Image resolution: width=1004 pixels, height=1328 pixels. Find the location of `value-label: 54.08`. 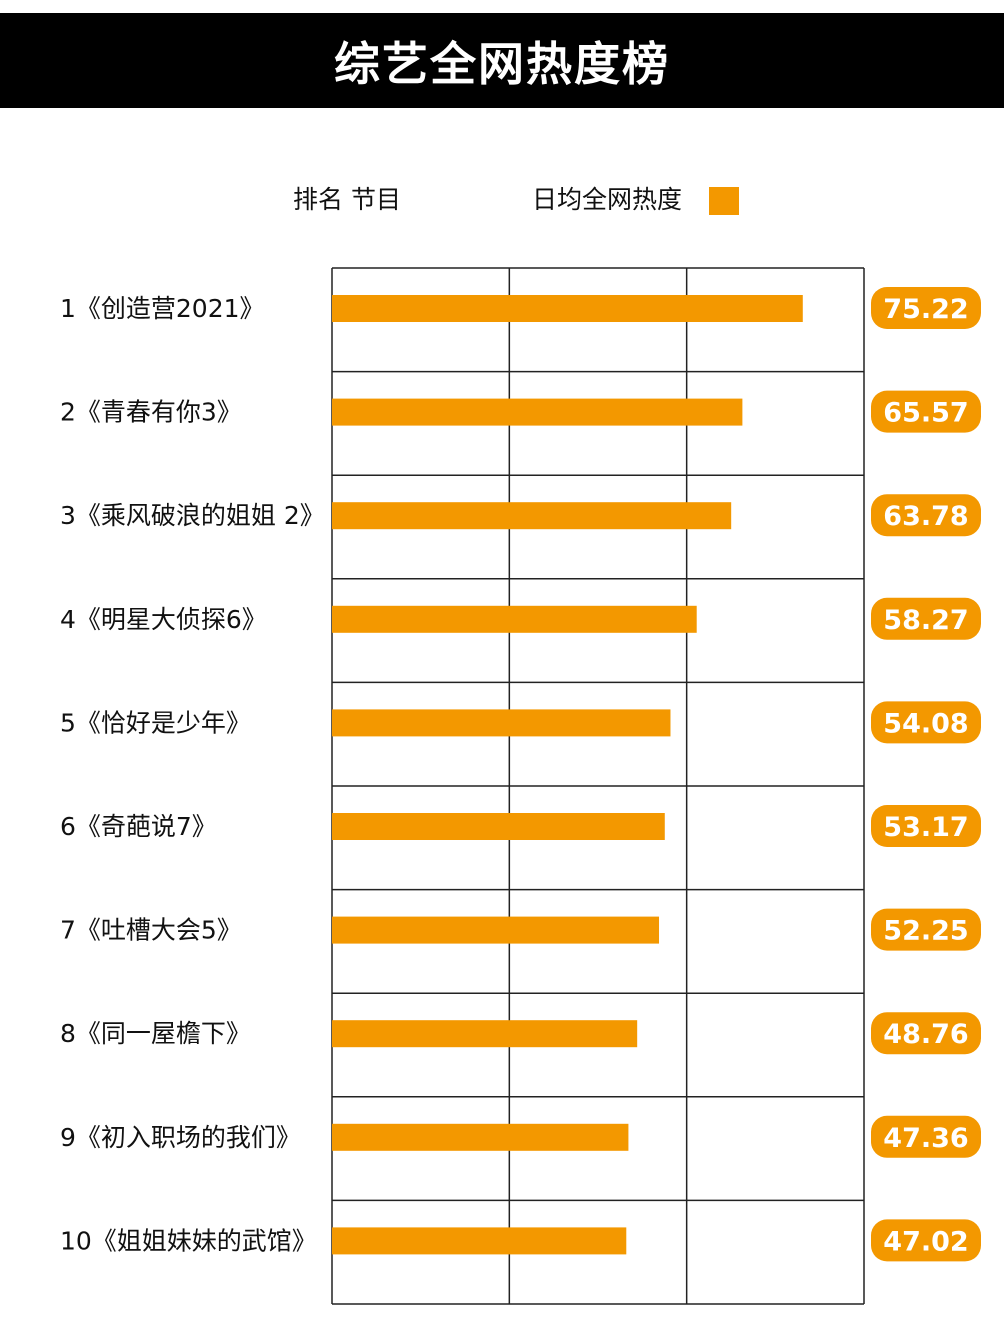

value-label: 54.08 is located at coordinates (925, 723).